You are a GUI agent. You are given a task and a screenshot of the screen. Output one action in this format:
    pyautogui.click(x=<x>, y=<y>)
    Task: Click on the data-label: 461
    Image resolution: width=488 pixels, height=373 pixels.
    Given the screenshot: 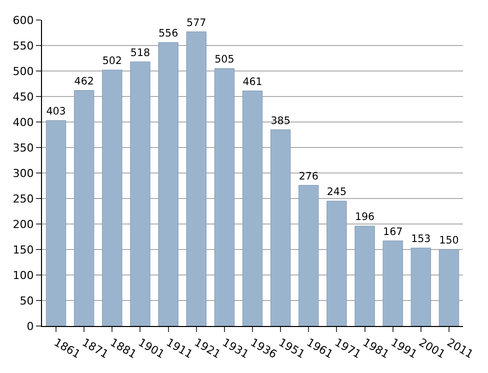 What is the action you would take?
    pyautogui.click(x=252, y=82)
    